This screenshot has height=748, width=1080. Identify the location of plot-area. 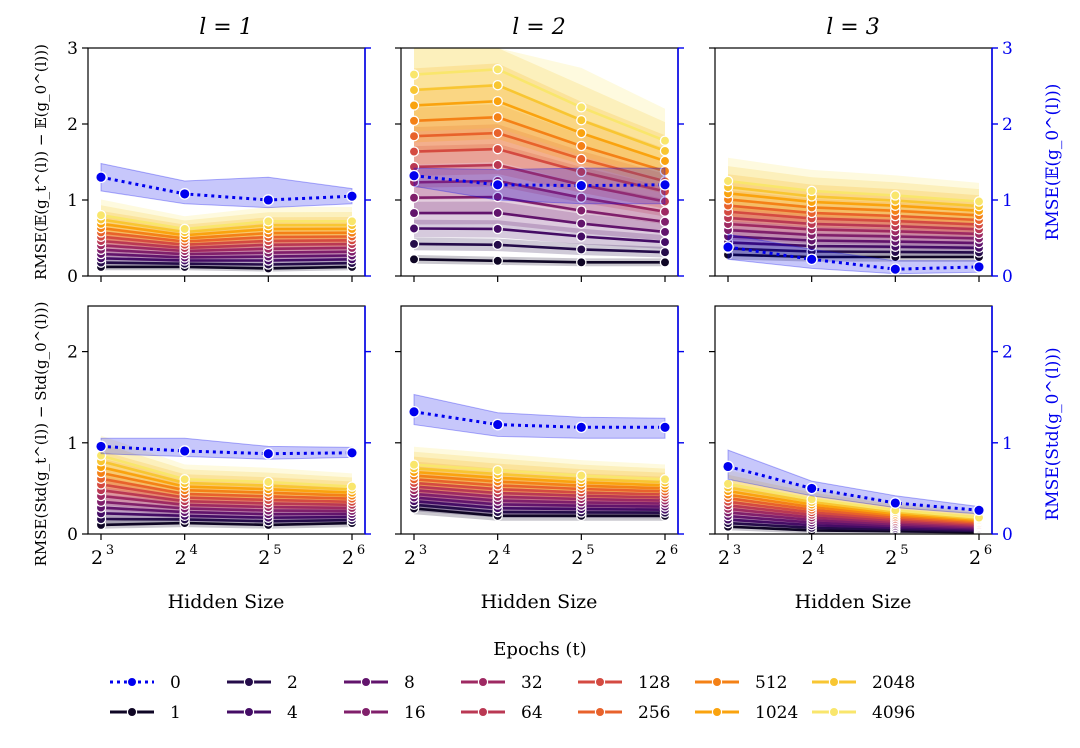
(226, 483).